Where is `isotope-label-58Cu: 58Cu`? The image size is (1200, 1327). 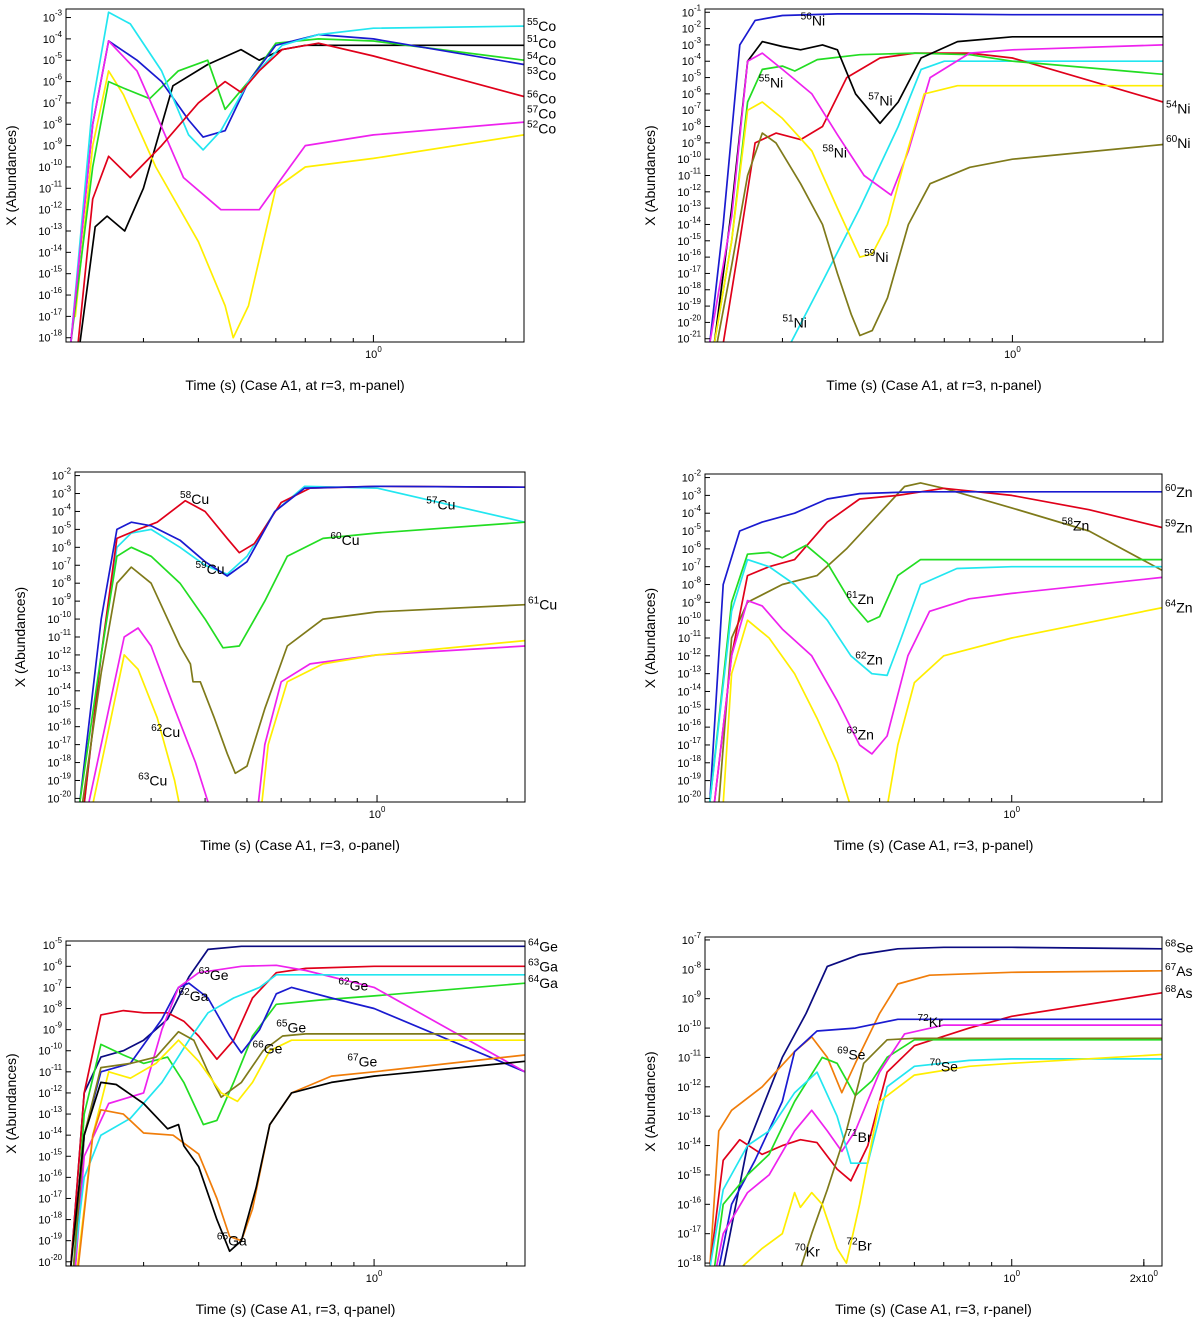 isotope-label-58Cu: 58Cu is located at coordinates (194, 498).